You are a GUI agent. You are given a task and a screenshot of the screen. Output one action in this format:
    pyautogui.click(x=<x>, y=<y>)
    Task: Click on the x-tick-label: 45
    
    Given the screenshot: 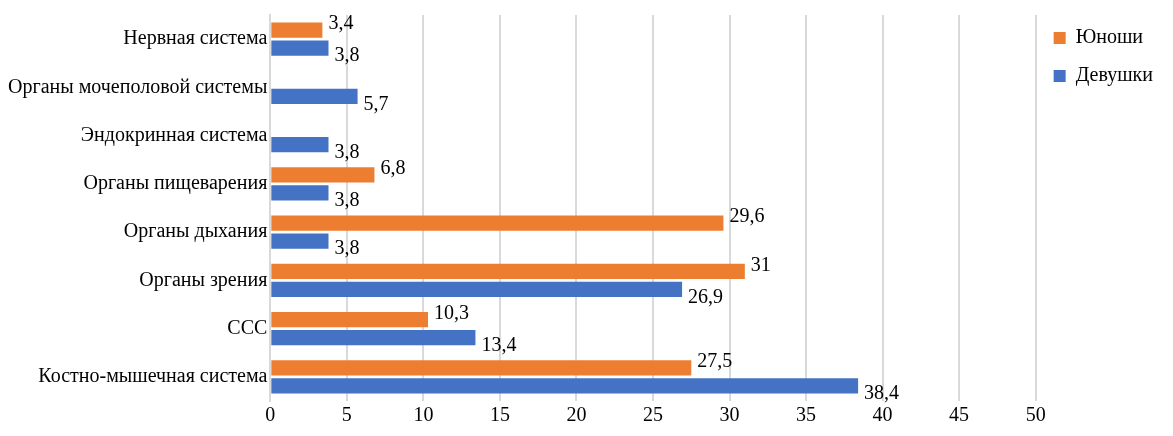 What is the action you would take?
    pyautogui.click(x=959, y=414)
    